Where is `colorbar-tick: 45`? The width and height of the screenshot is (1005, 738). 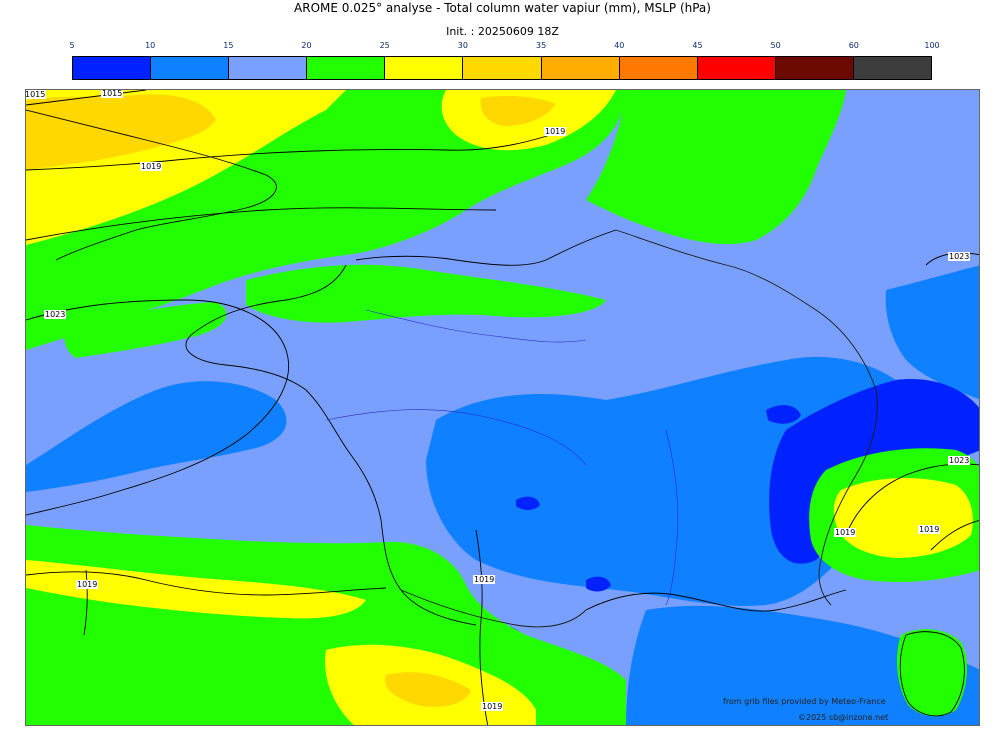 colorbar-tick: 45 is located at coordinates (697, 45).